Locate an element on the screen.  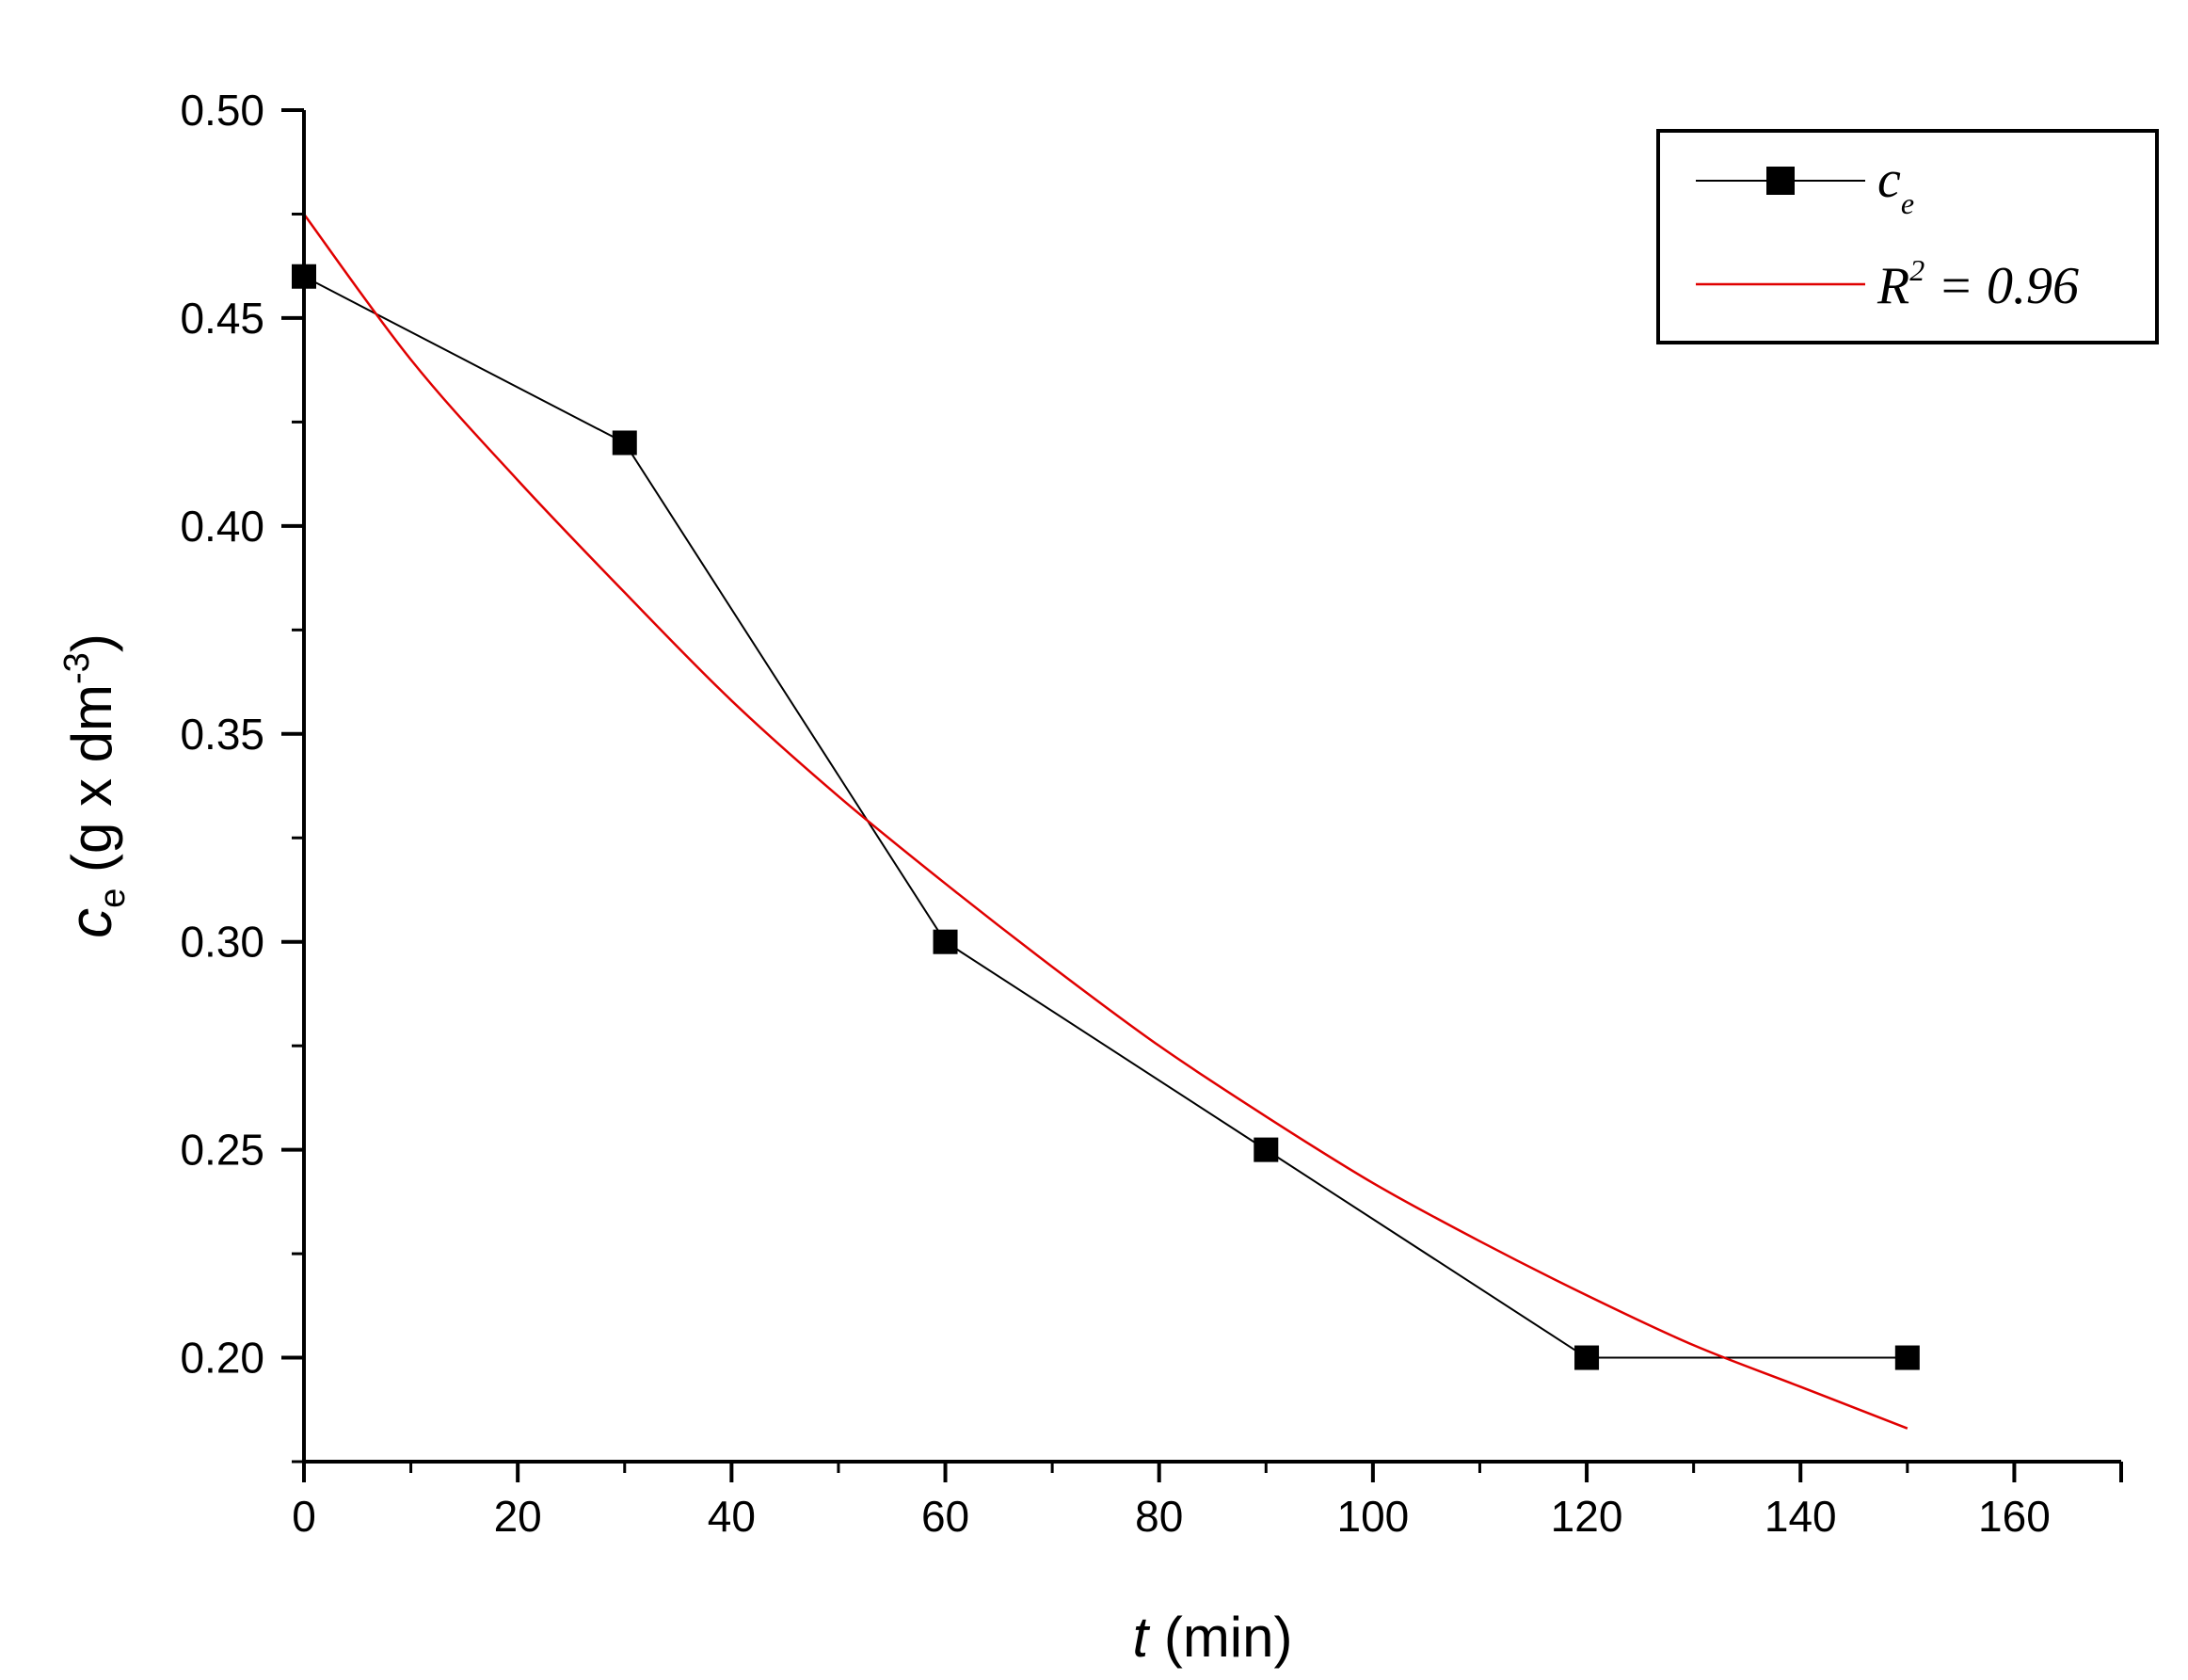
legend-swatch-marker is located at coordinates (1781, 181).